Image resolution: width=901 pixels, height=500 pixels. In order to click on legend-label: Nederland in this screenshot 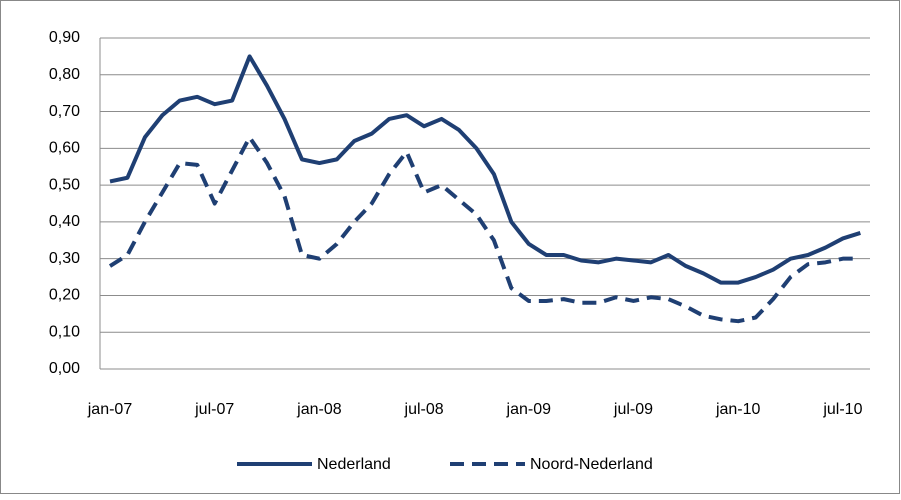, I will do `click(354, 464)`.